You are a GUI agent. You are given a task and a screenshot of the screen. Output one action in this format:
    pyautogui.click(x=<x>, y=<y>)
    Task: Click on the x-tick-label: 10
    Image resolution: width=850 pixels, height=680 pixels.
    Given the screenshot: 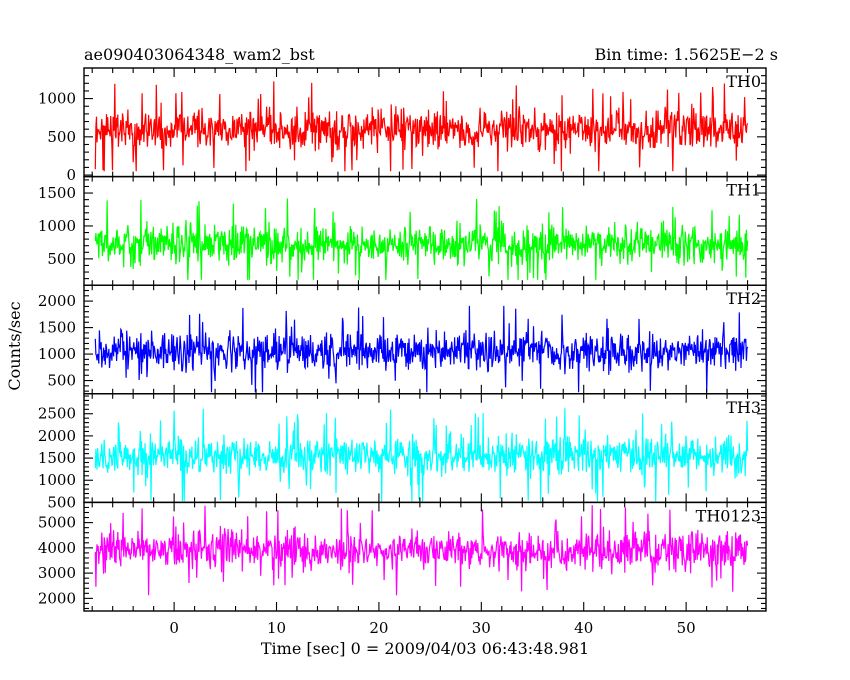 What is the action you would take?
    pyautogui.click(x=276, y=628)
    